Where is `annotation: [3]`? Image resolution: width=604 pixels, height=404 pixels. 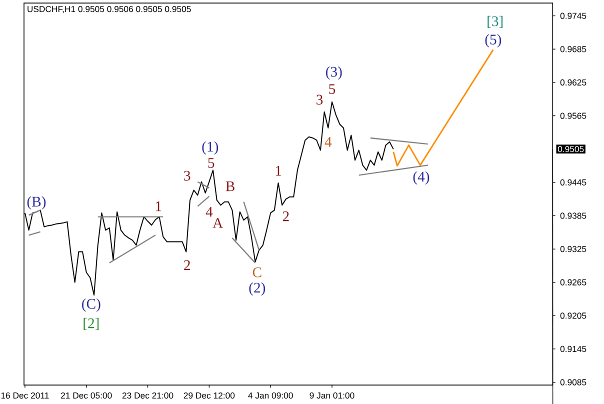 annotation: [3] is located at coordinates (495, 22).